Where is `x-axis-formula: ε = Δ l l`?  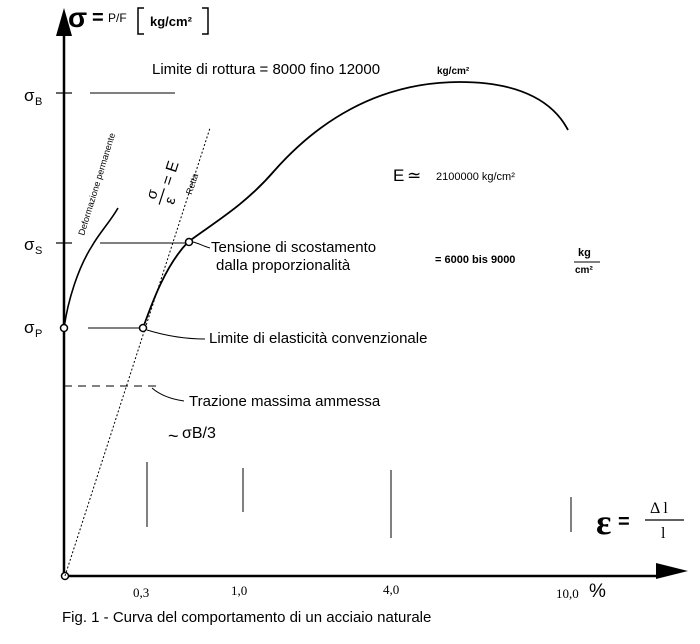 x-axis-formula: ε = Δ l l is located at coordinates (640, 521).